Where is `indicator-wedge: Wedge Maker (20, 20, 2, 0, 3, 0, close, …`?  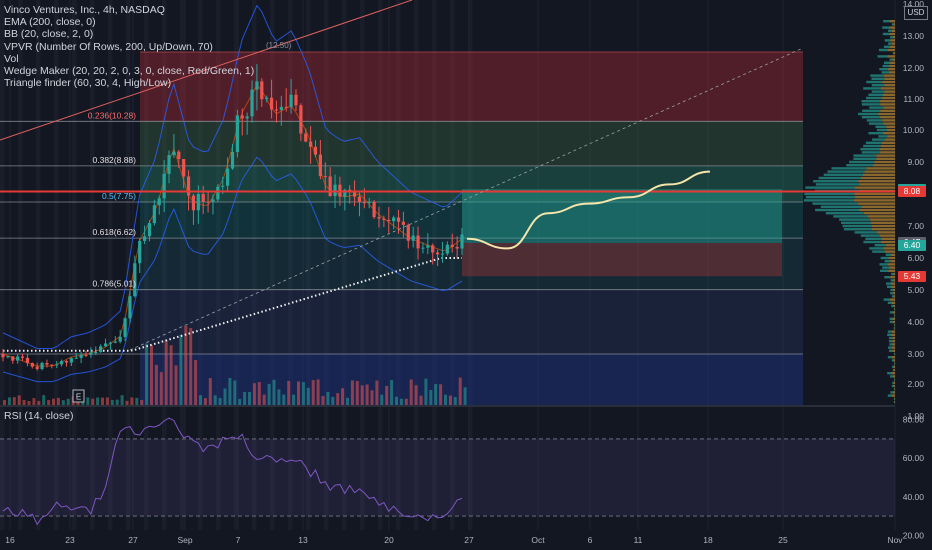
indicator-wedge: Wedge Maker (20, 20, 2, 0, 3, 0, close, … is located at coordinates (129, 71).